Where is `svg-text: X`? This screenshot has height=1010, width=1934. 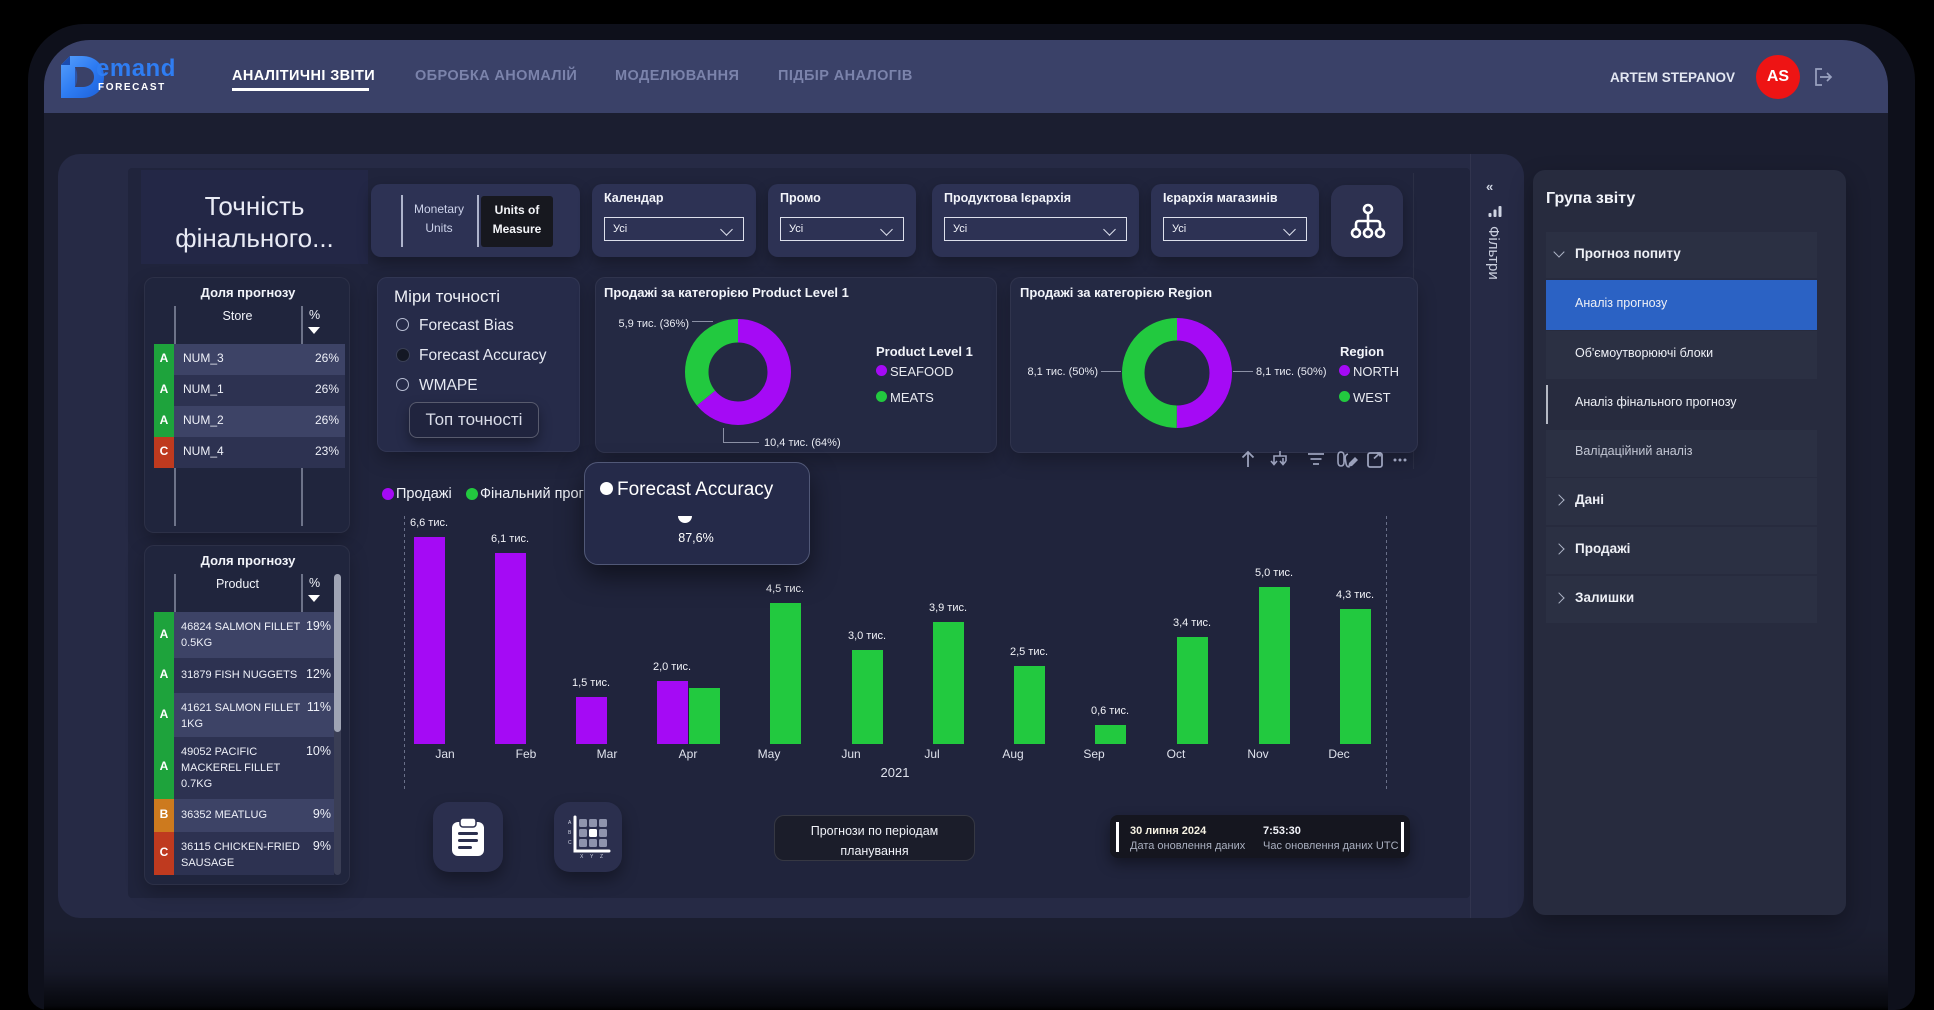
svg-text: X is located at coordinates (582, 856).